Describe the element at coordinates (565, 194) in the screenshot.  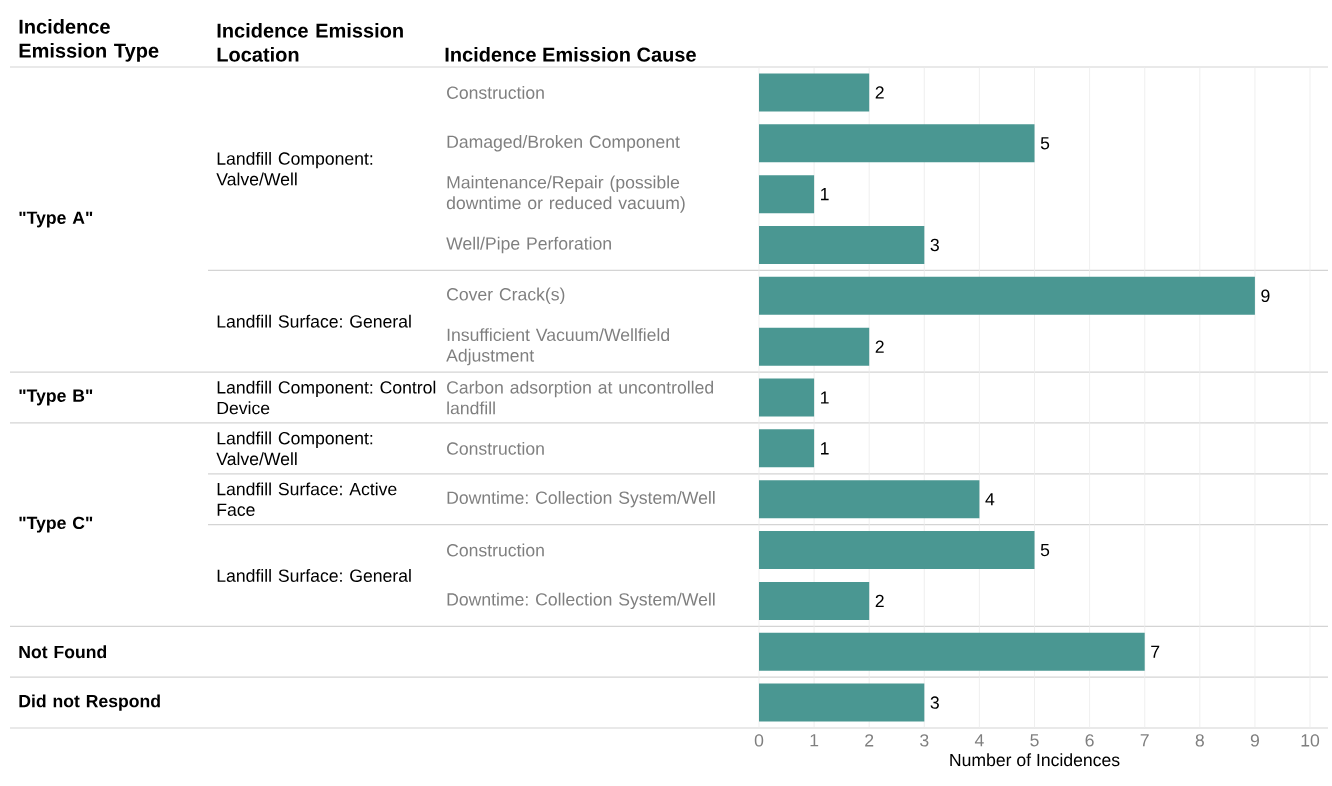
I see `y-tick-label: Maintenance/Repair (possible downtime or reduced vacuum)` at that location.